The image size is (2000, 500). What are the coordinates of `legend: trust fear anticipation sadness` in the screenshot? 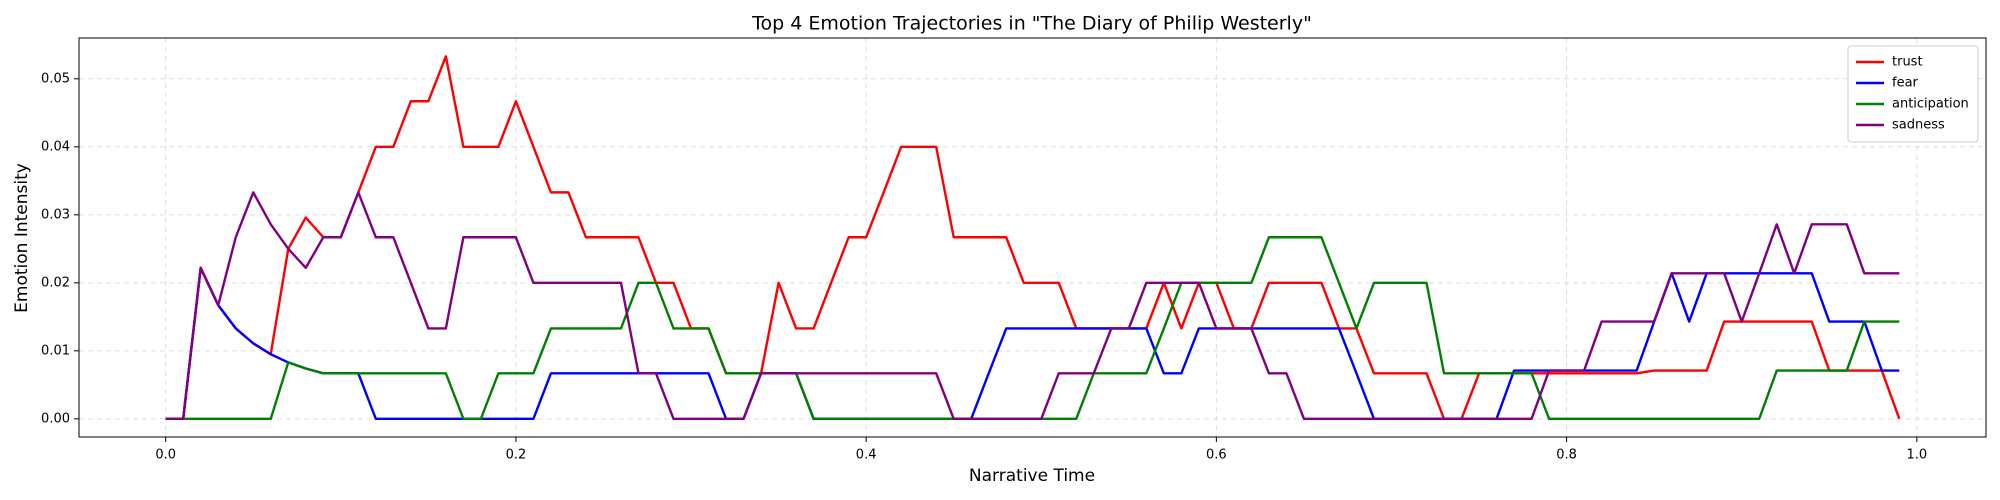 It's located at (1913, 94).